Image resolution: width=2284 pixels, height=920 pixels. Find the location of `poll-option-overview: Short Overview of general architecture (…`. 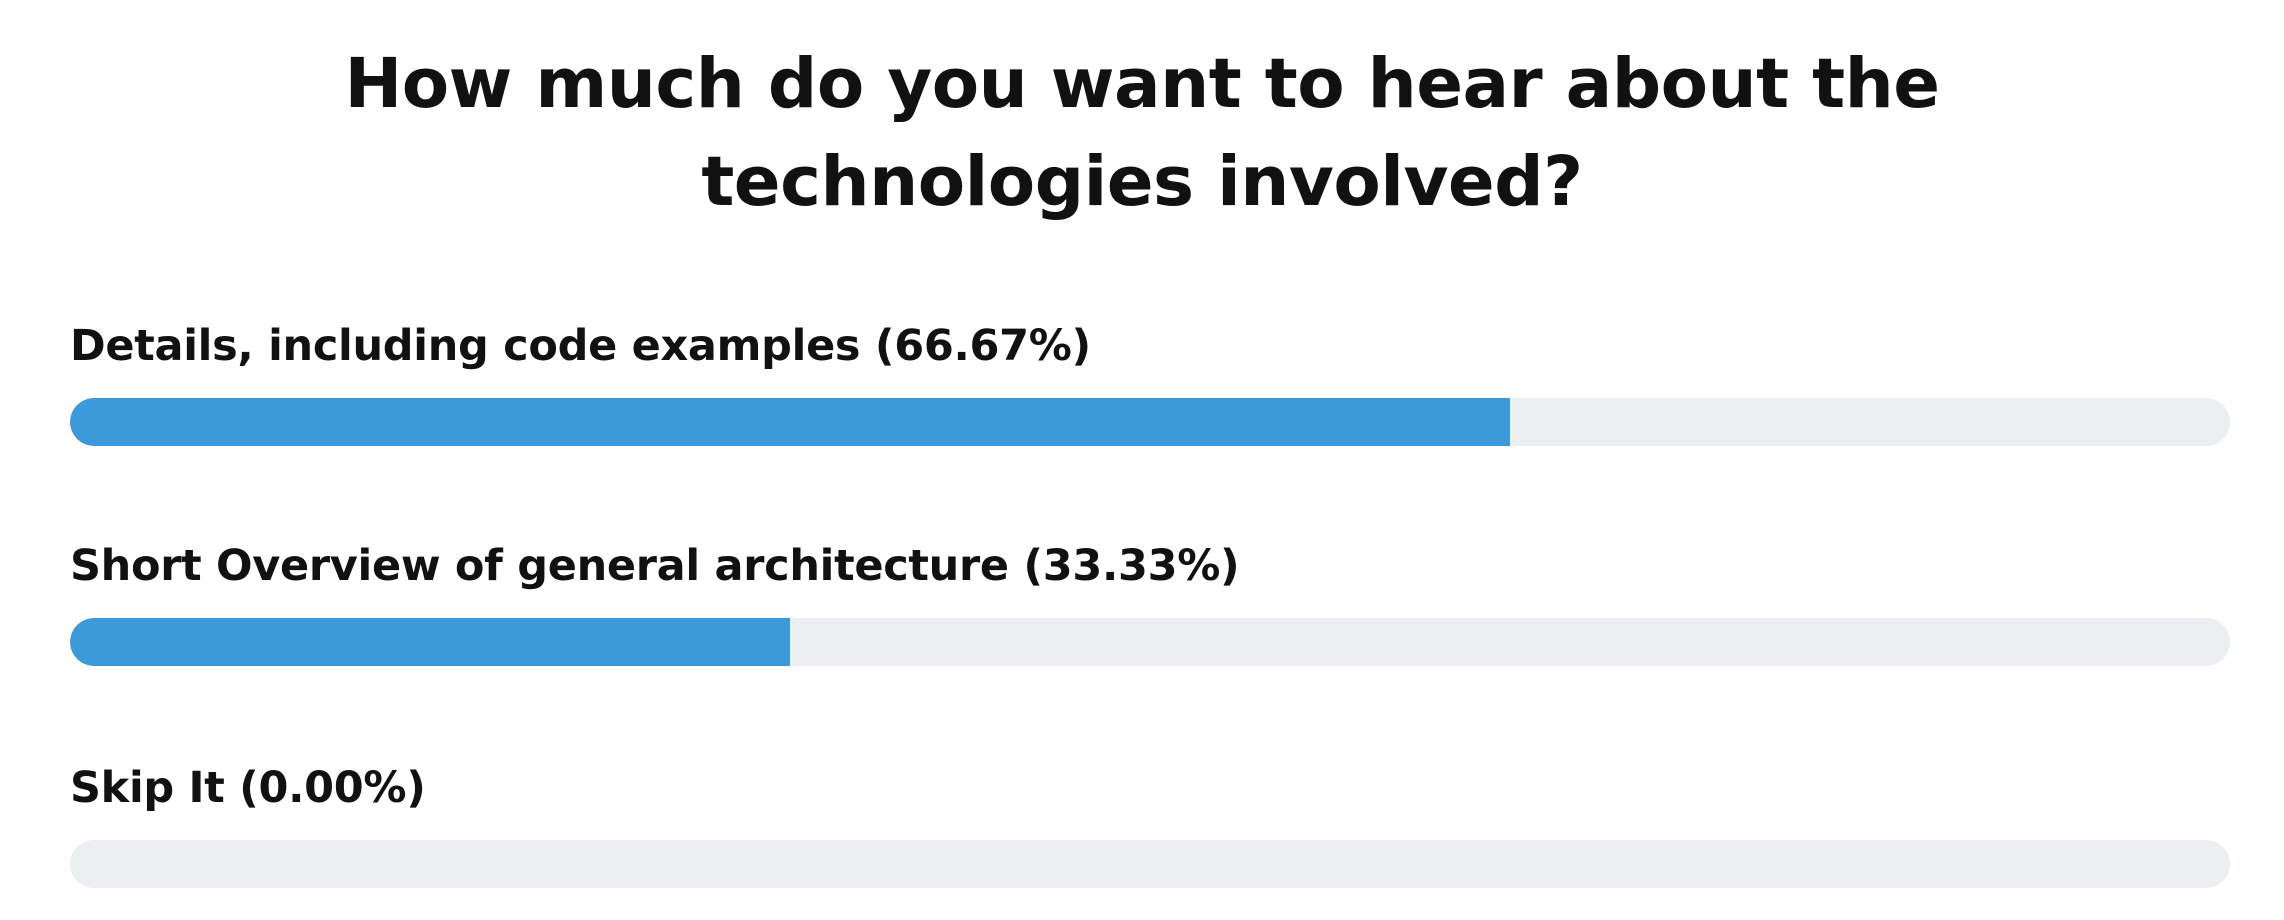

poll-option-overview: Short Overview of general architecture (… is located at coordinates (1150, 601).